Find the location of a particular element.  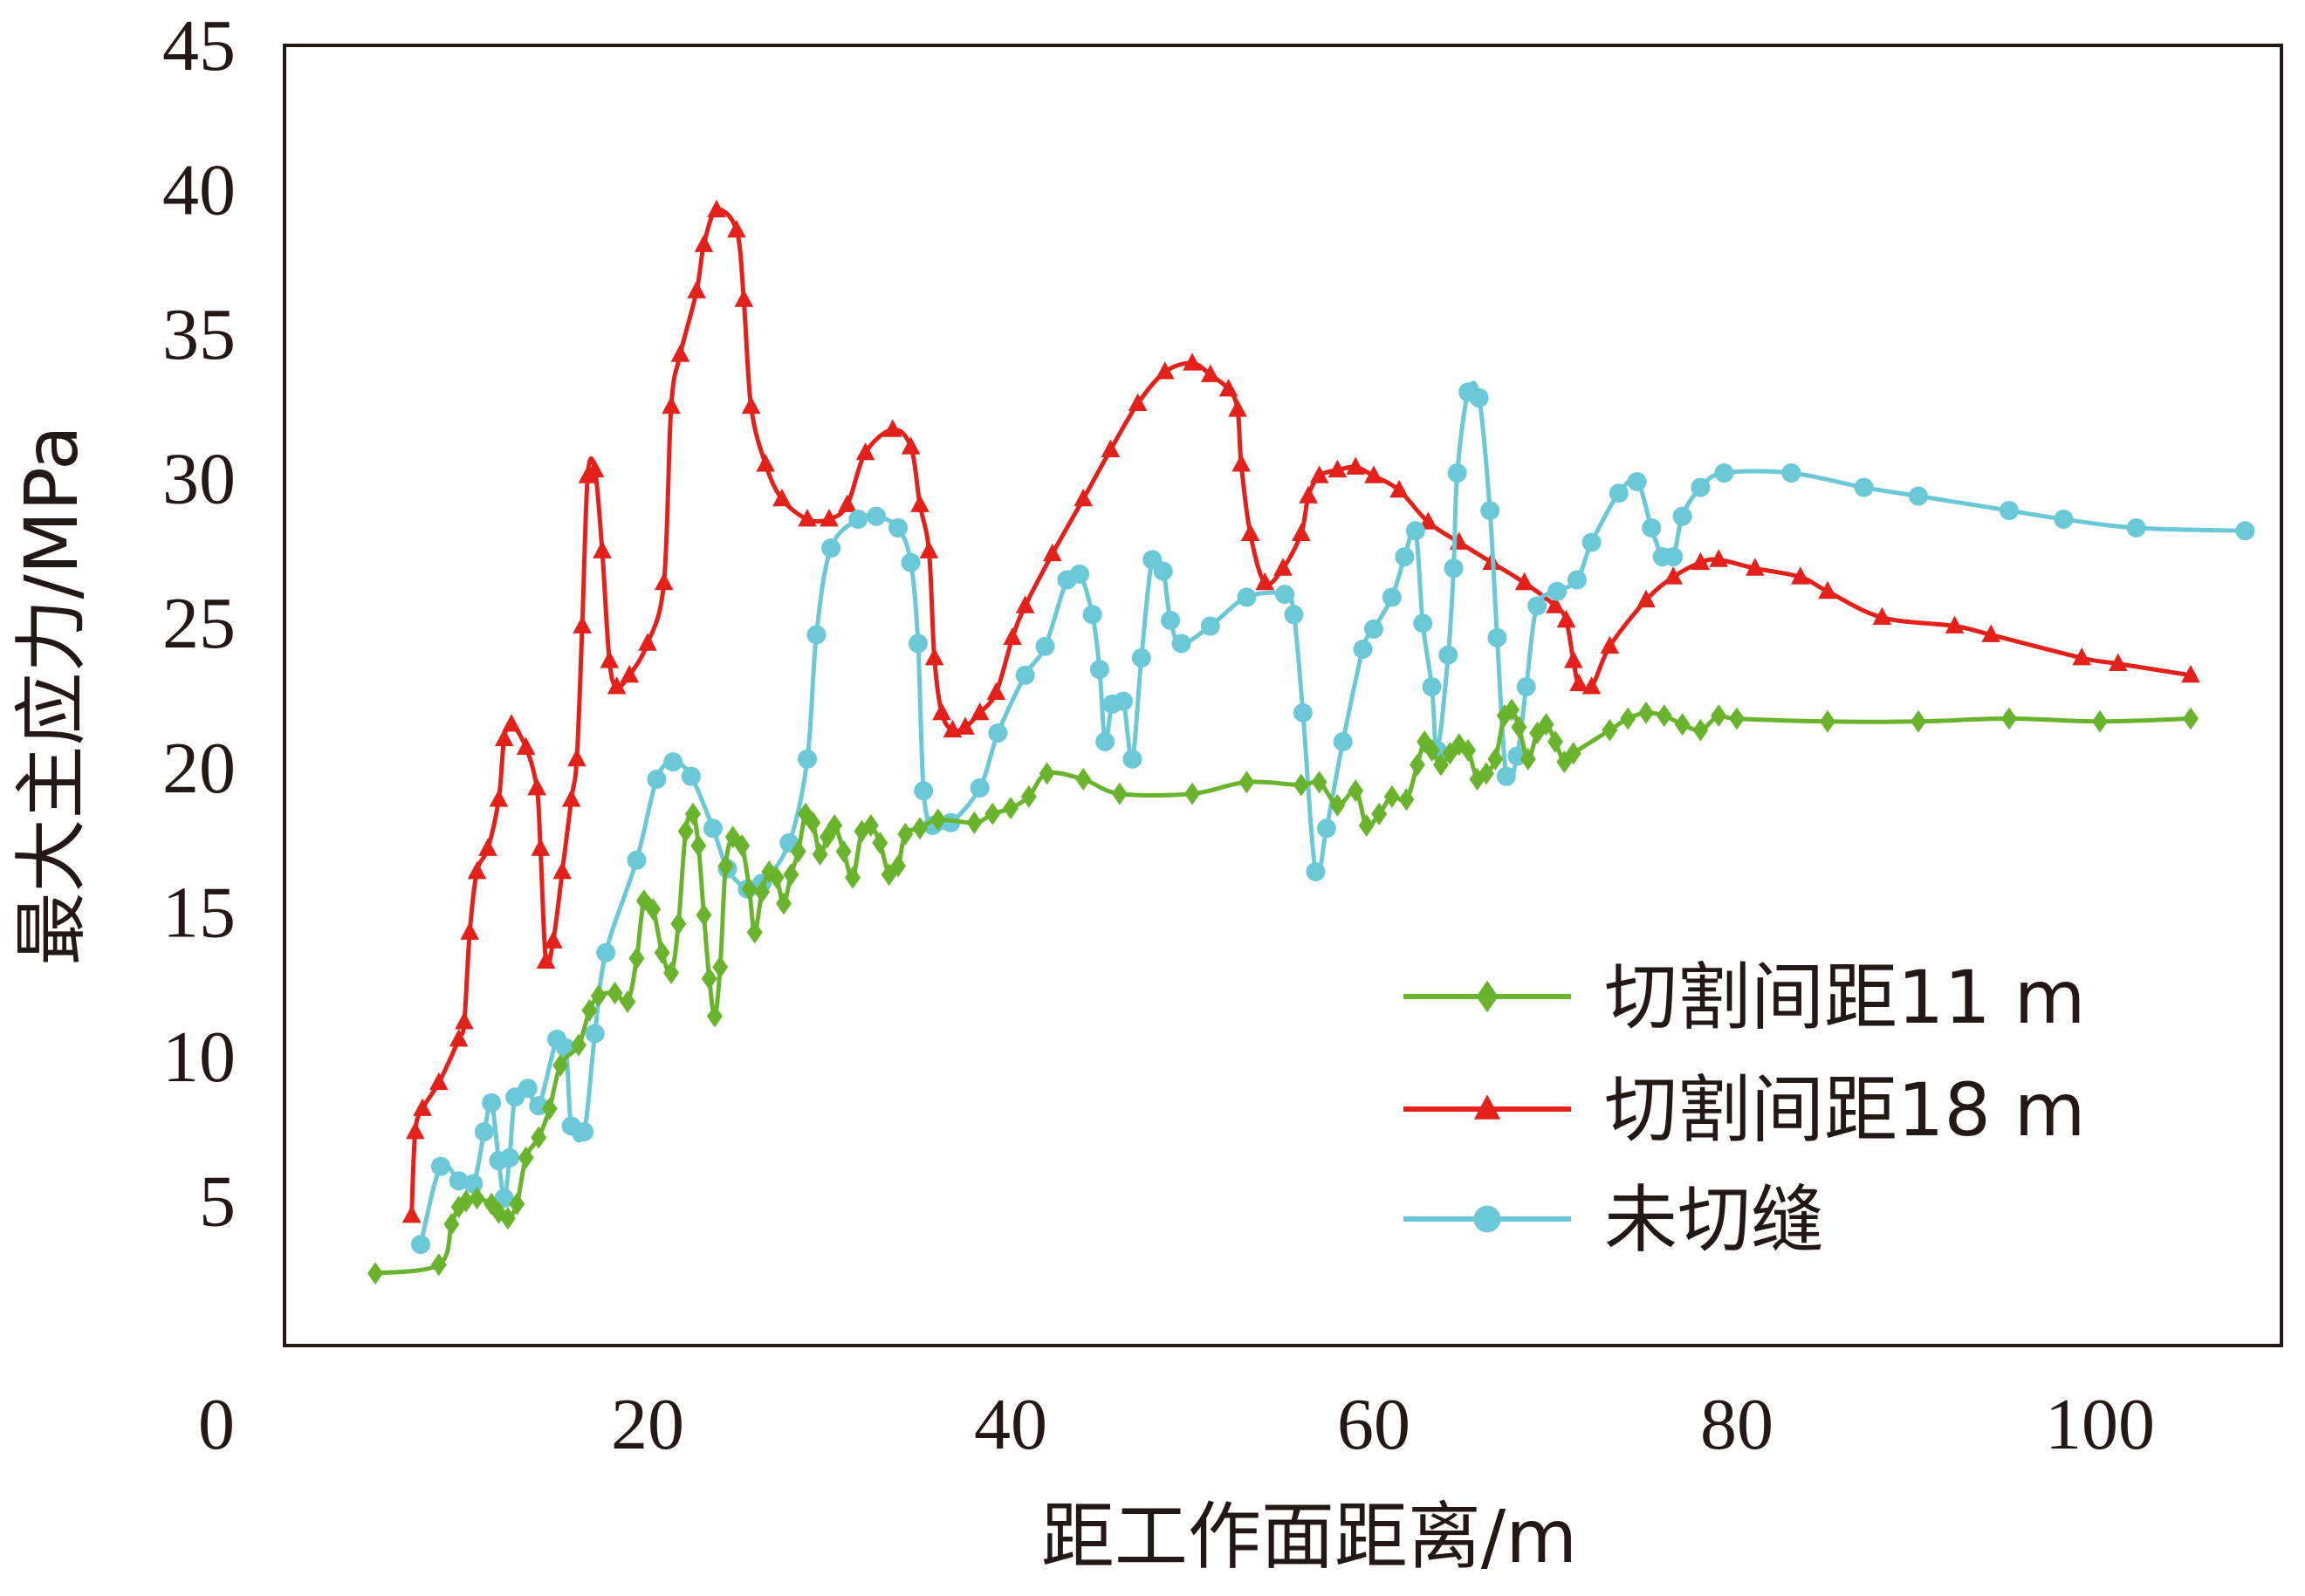

x-axis-title: 距工作面距离/m is located at coordinates (1309, 1537).